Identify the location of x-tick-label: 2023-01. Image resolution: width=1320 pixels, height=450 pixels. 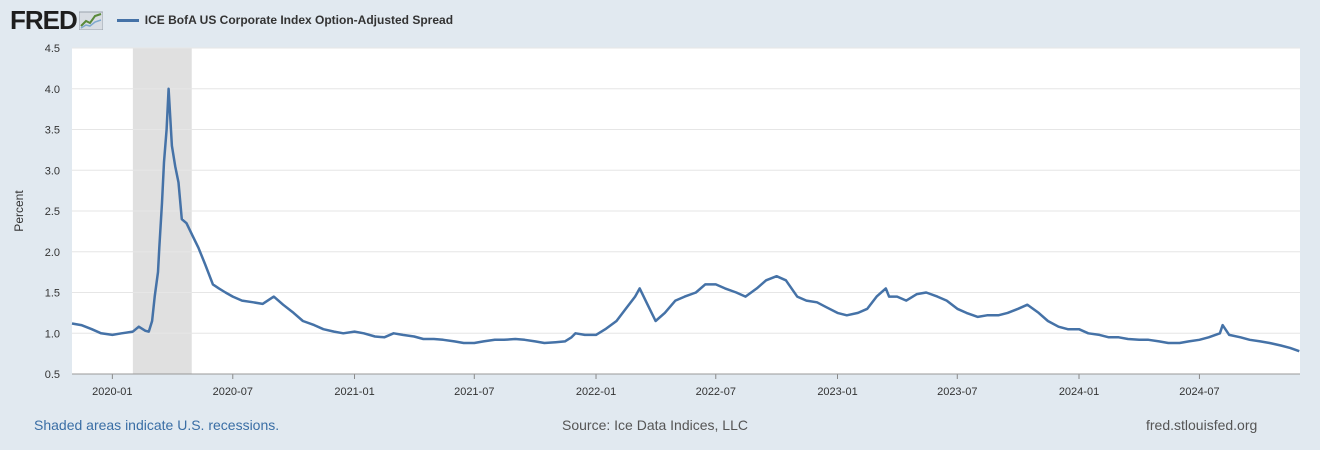
(837, 392).